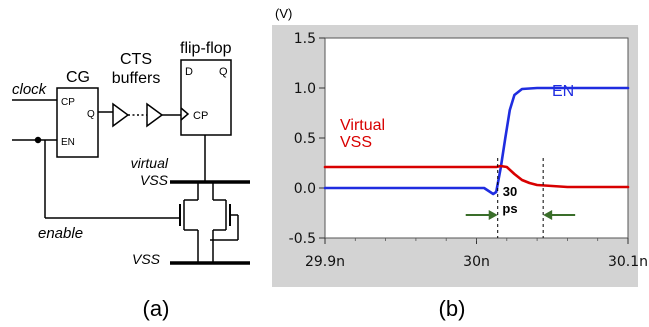 Image resolution: width=649 pixels, height=327 pixels. I want to click on cg-pin-cp: CP, so click(68, 102).